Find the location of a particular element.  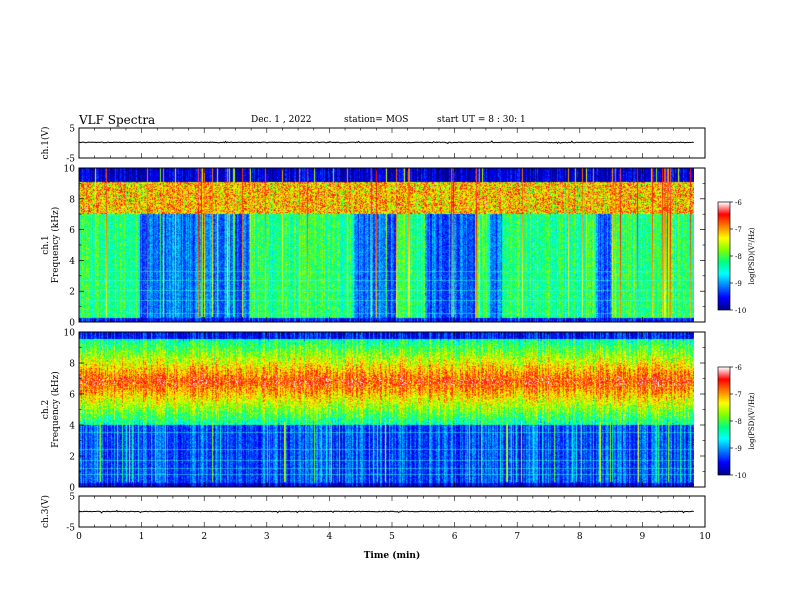

start-time-label: start UT = 8 : 30: 1 is located at coordinates (481, 120).